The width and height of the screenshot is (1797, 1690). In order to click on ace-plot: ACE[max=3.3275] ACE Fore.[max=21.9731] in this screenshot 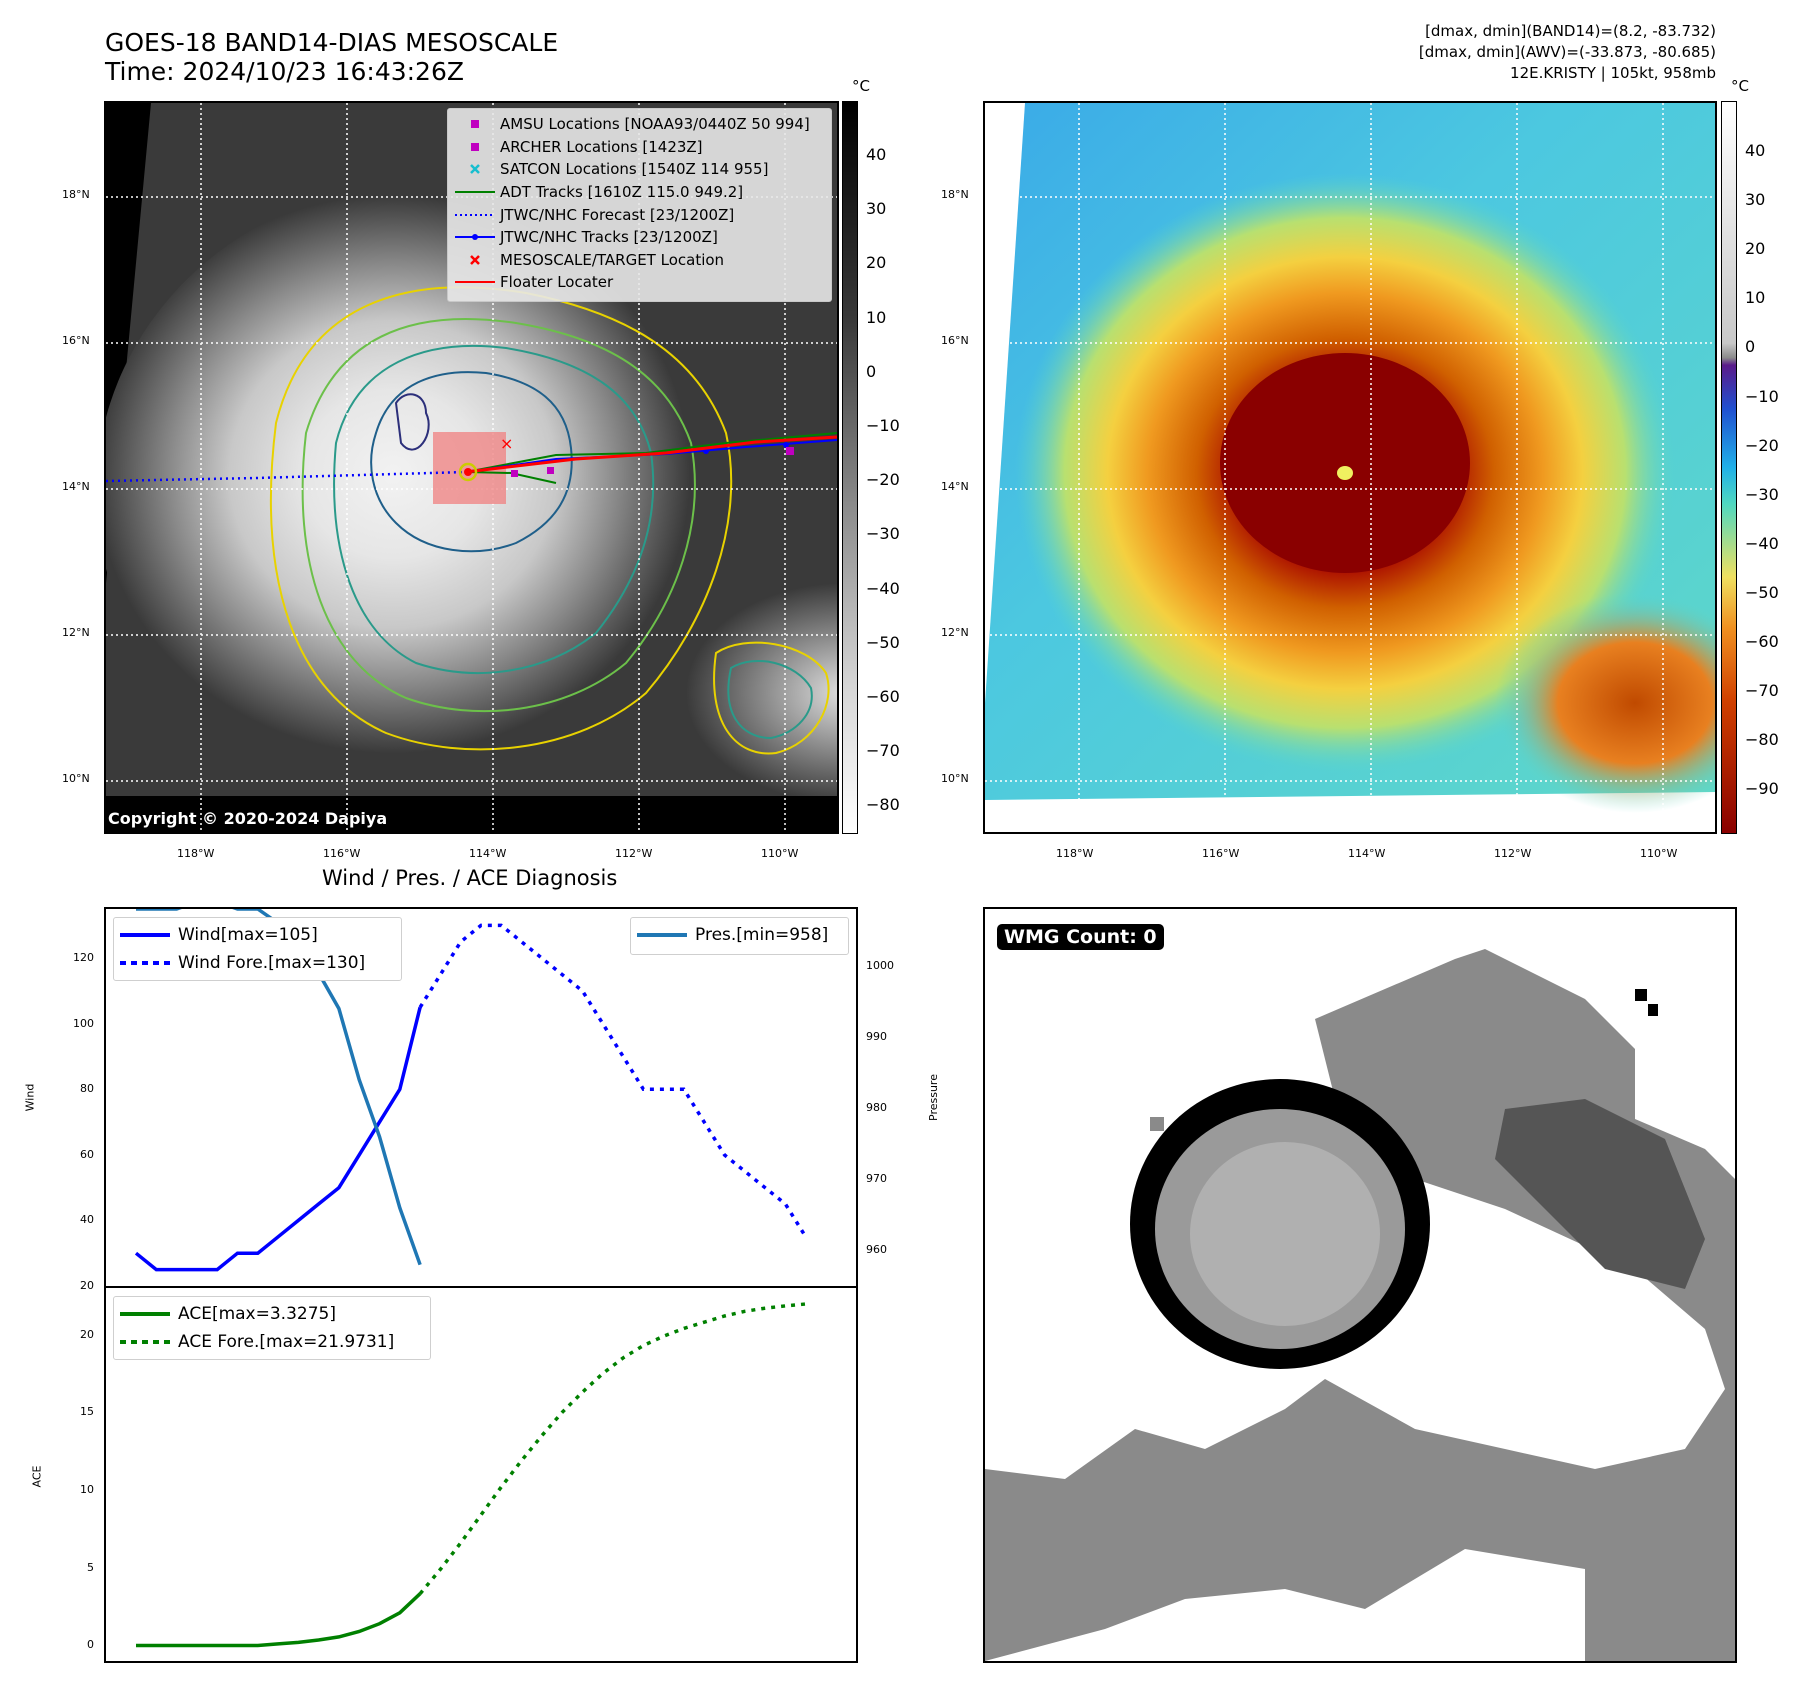, I will do `click(481, 1474)`.